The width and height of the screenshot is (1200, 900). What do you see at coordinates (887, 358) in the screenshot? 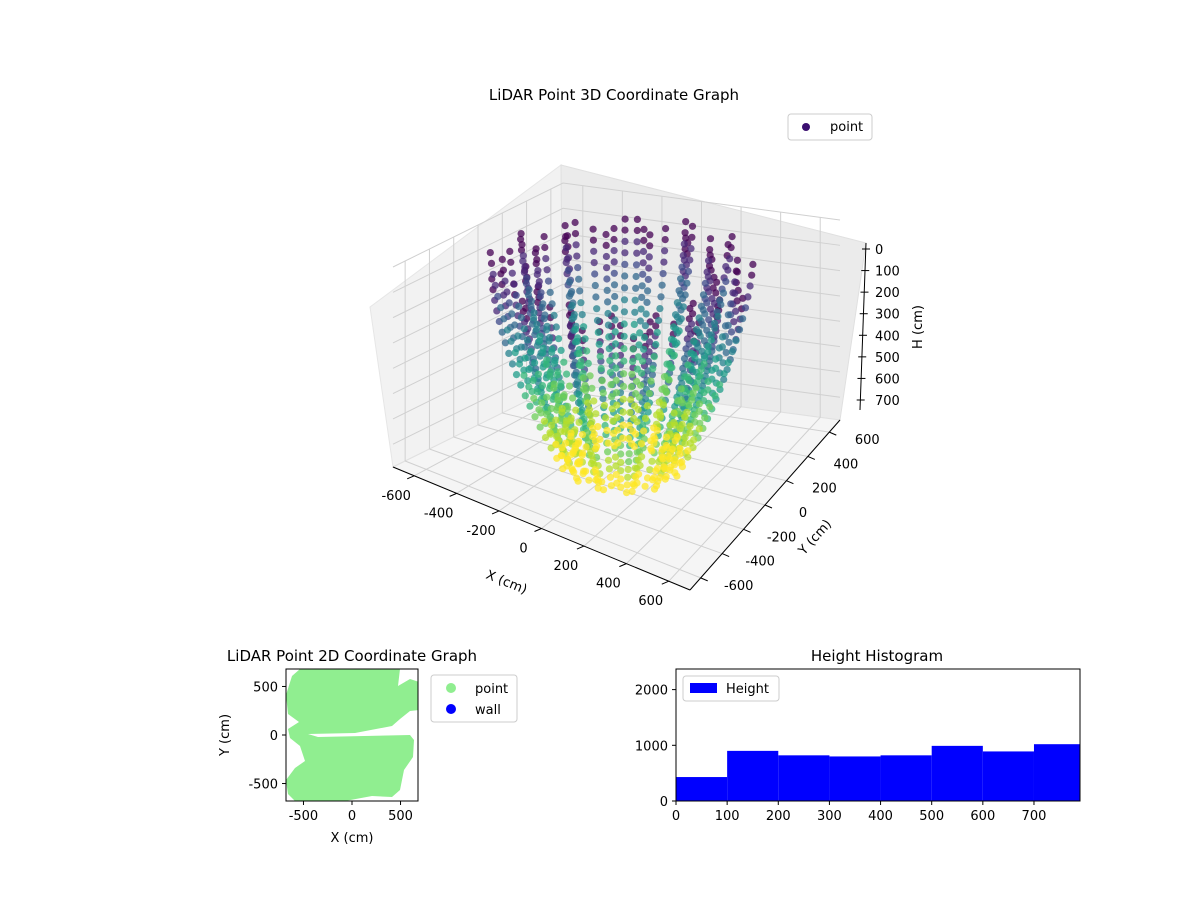
I see `z-tick-label: 500` at bounding box center [887, 358].